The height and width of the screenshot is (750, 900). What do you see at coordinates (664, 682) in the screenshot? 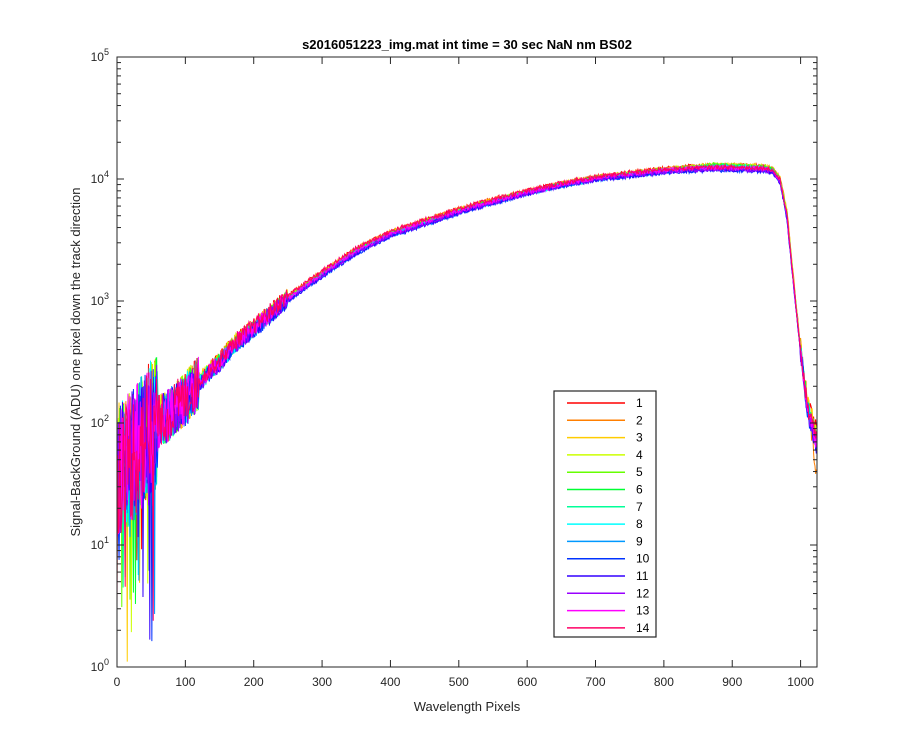
I see `x-tick-label: 800` at bounding box center [664, 682].